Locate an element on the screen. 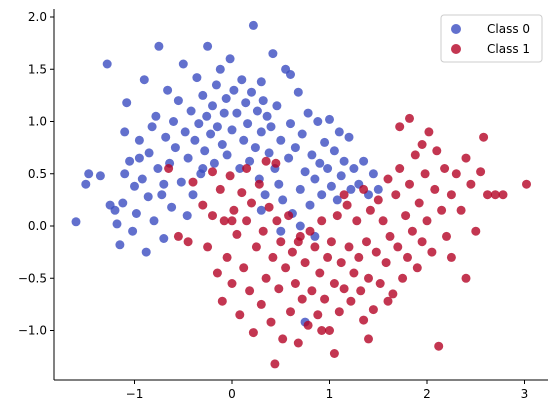  y-tick-label: 2.0 is located at coordinates (37, 17).